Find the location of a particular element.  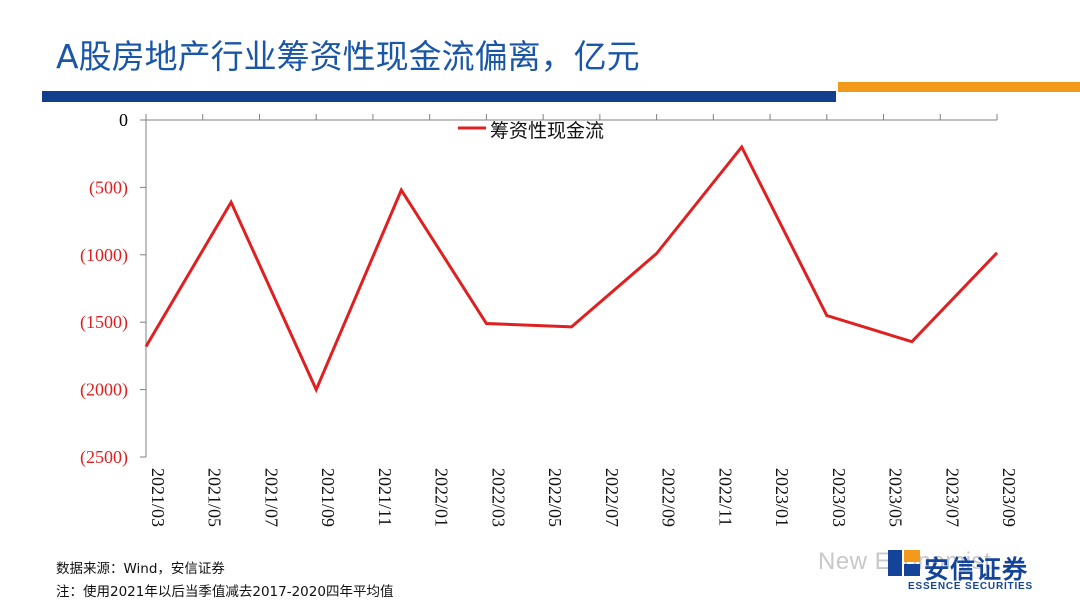

y-tick-label: (2000) is located at coordinates (104, 390).